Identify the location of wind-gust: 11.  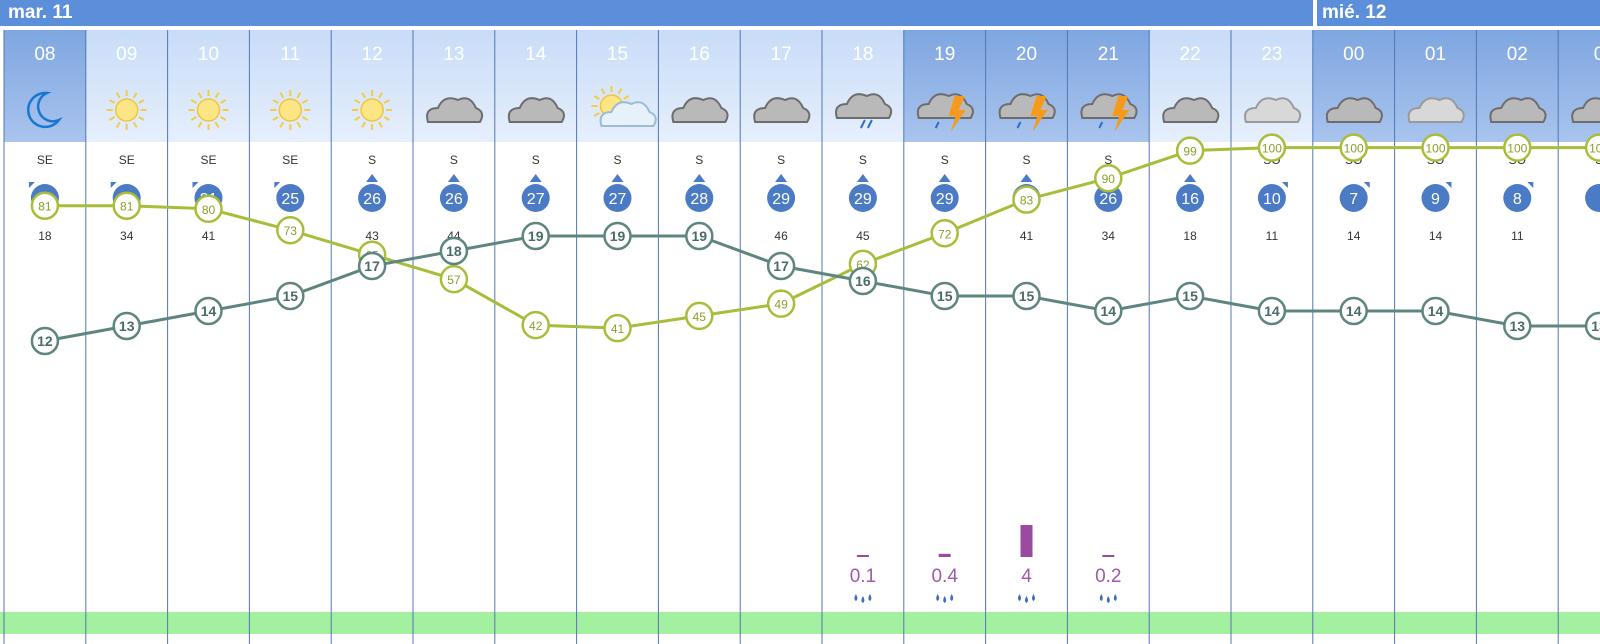
(1517, 236).